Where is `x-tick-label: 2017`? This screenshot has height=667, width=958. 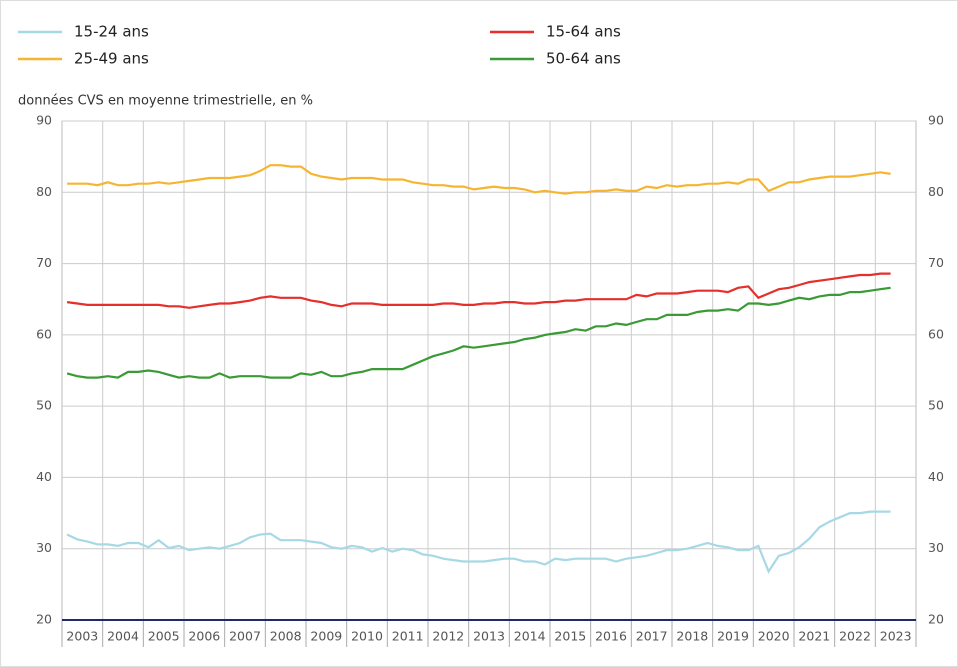 x-tick-label: 2017 is located at coordinates (652, 636).